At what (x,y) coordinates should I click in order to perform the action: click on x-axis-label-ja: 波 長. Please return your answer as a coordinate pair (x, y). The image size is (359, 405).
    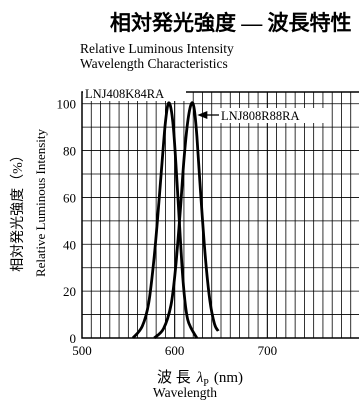
    Looking at the image, I should click on (174, 377).